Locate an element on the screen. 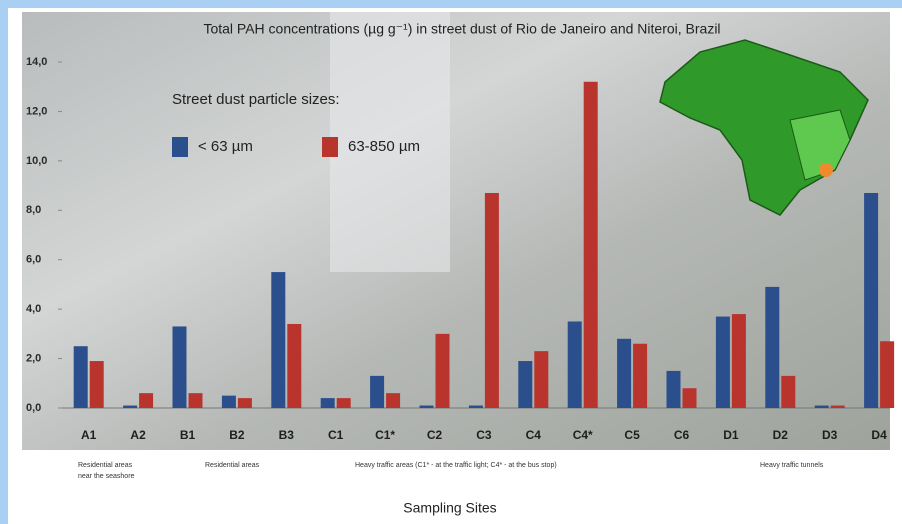 The height and width of the screenshot is (524, 902). x-tick-label: B2 is located at coordinates (237, 435).